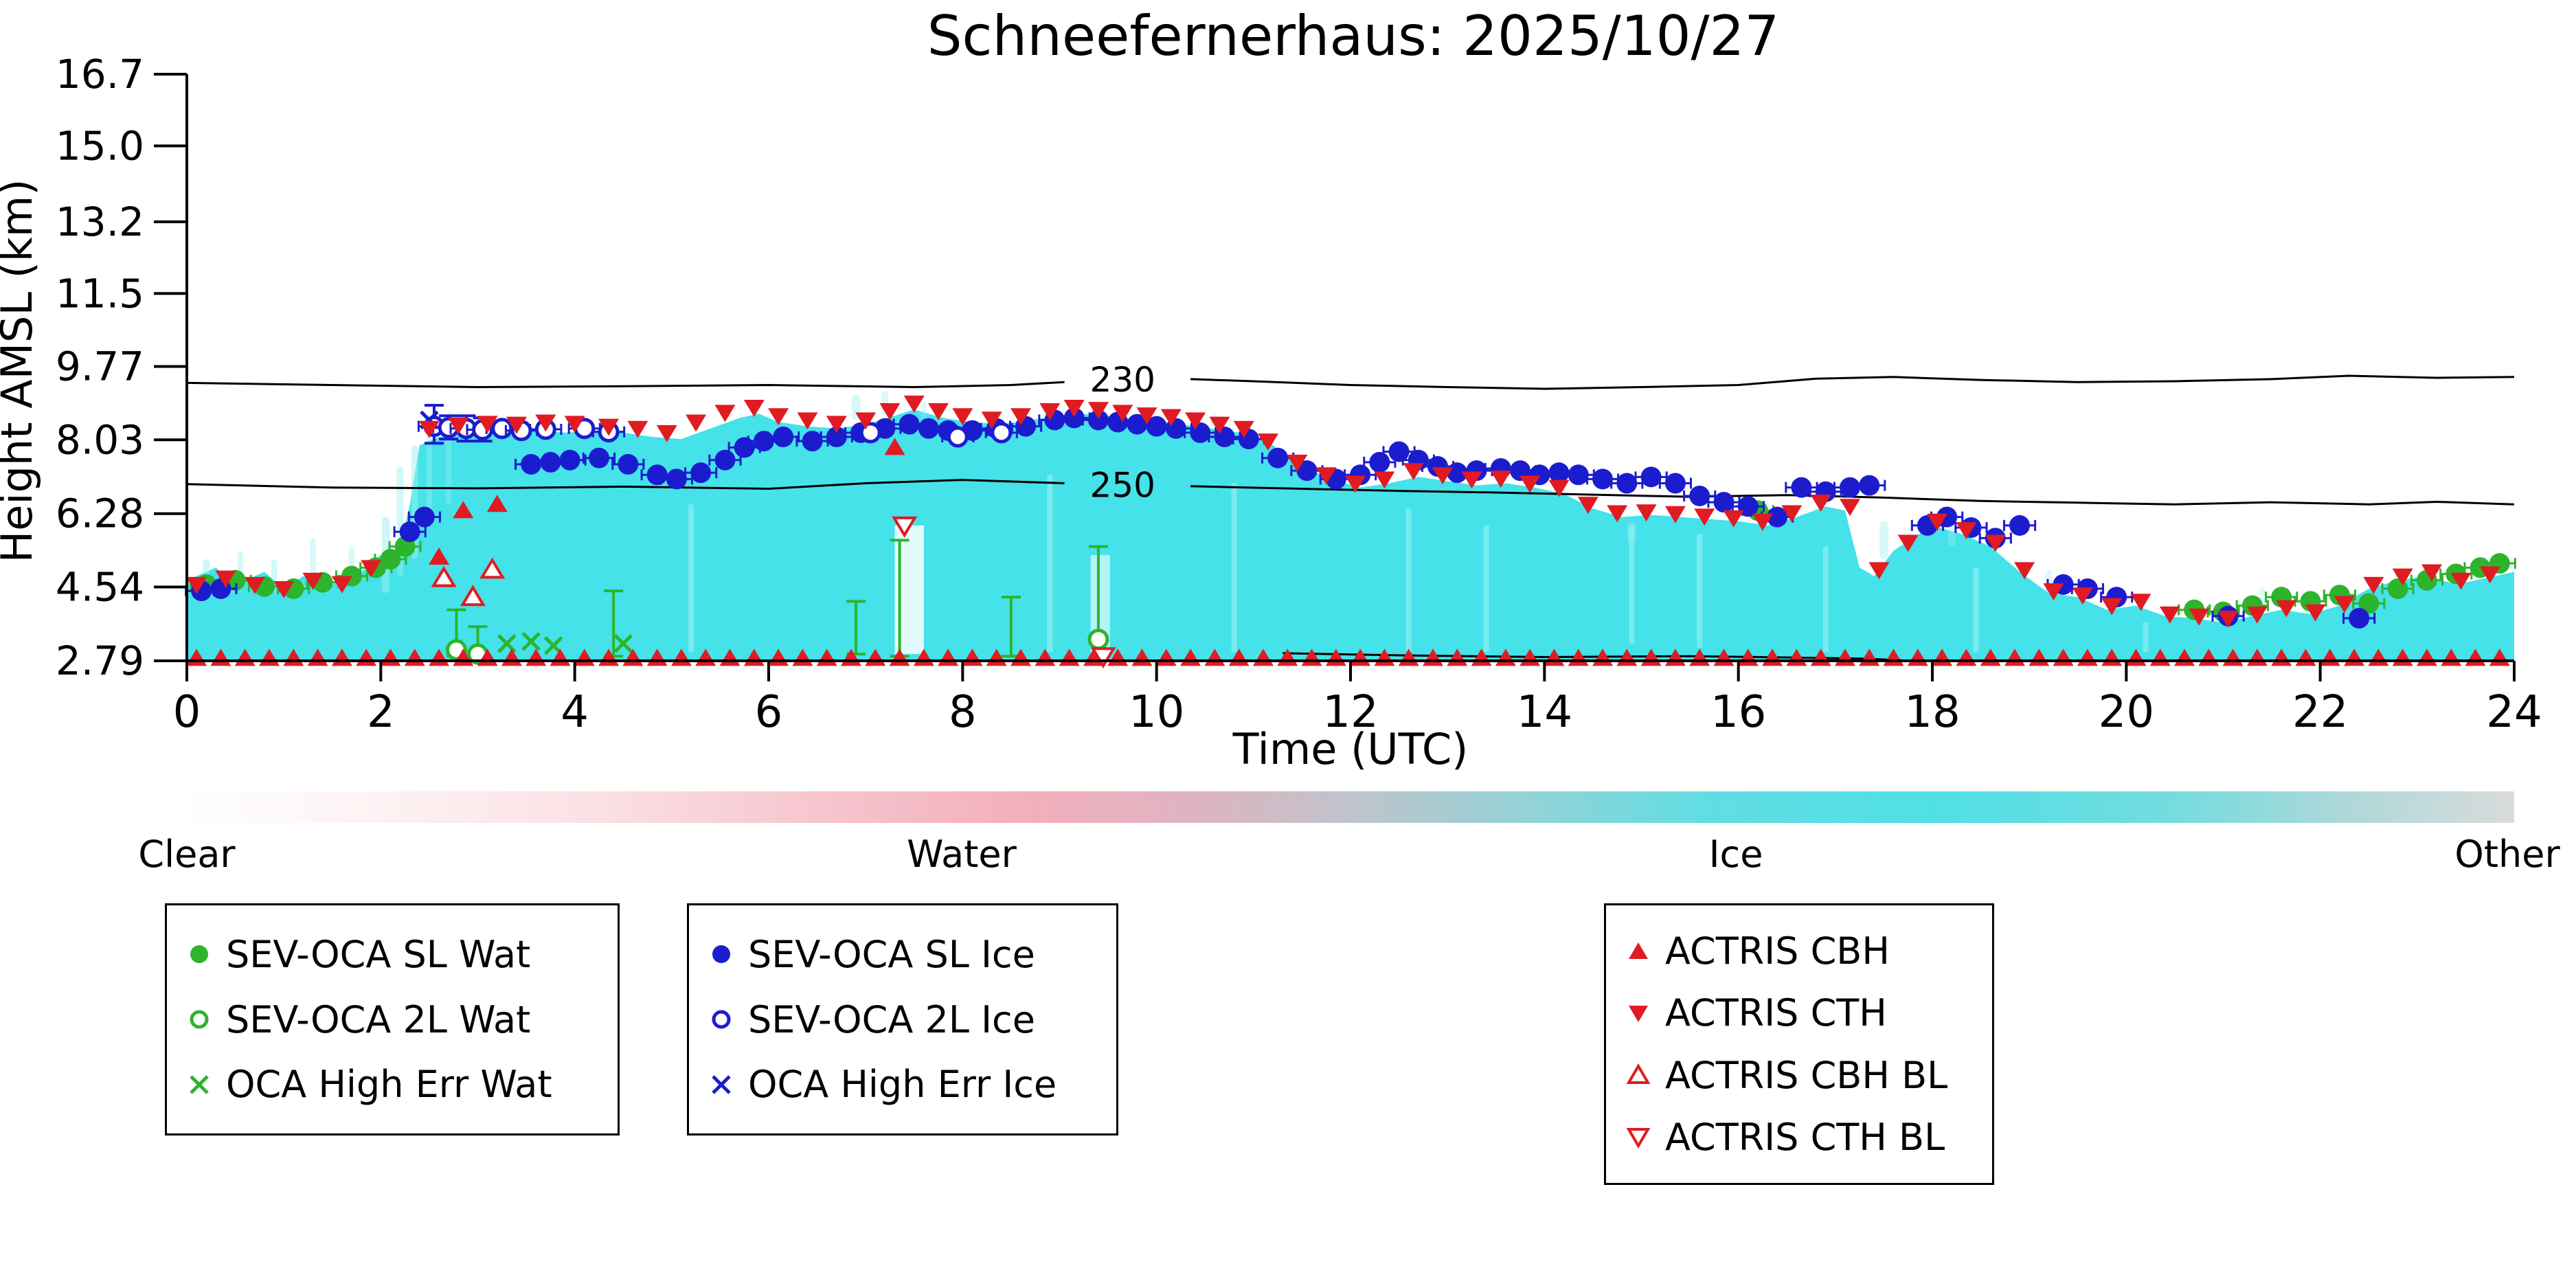 The height and width of the screenshot is (1288, 2576). What do you see at coordinates (100, 222) in the screenshot?
I see `y-tick-label: 13.2` at bounding box center [100, 222].